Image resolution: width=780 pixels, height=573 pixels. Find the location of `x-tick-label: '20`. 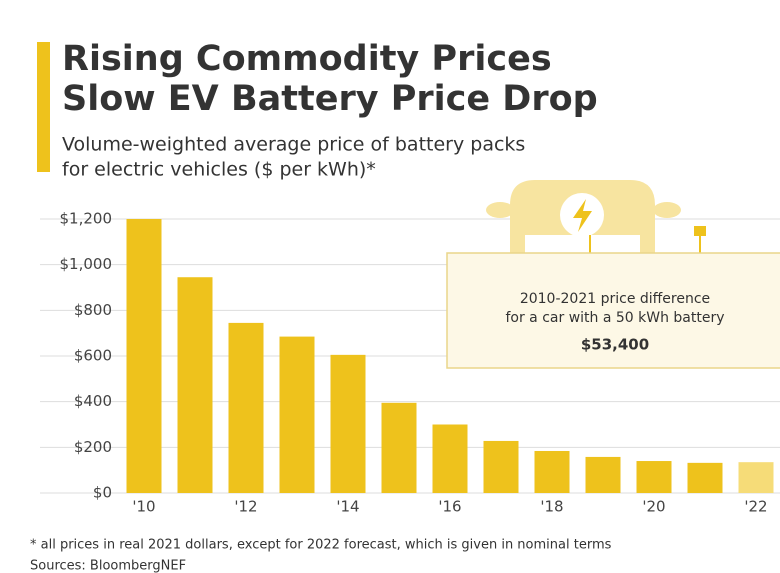

x-tick-label: '20 is located at coordinates (653, 507).